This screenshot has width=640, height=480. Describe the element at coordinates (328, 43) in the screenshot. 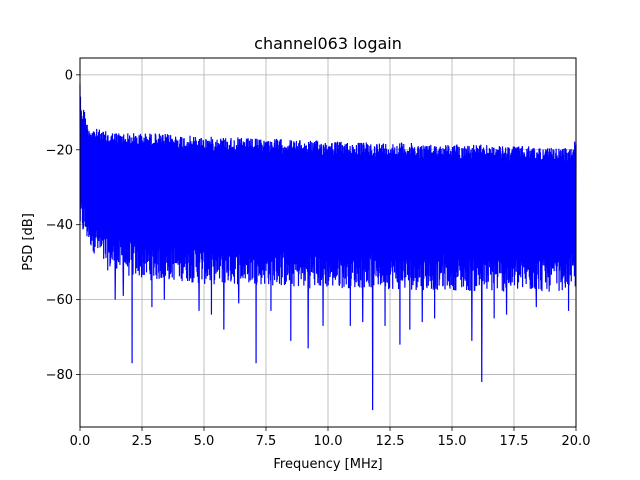

I see `chart-title: channel063 logain` at that location.